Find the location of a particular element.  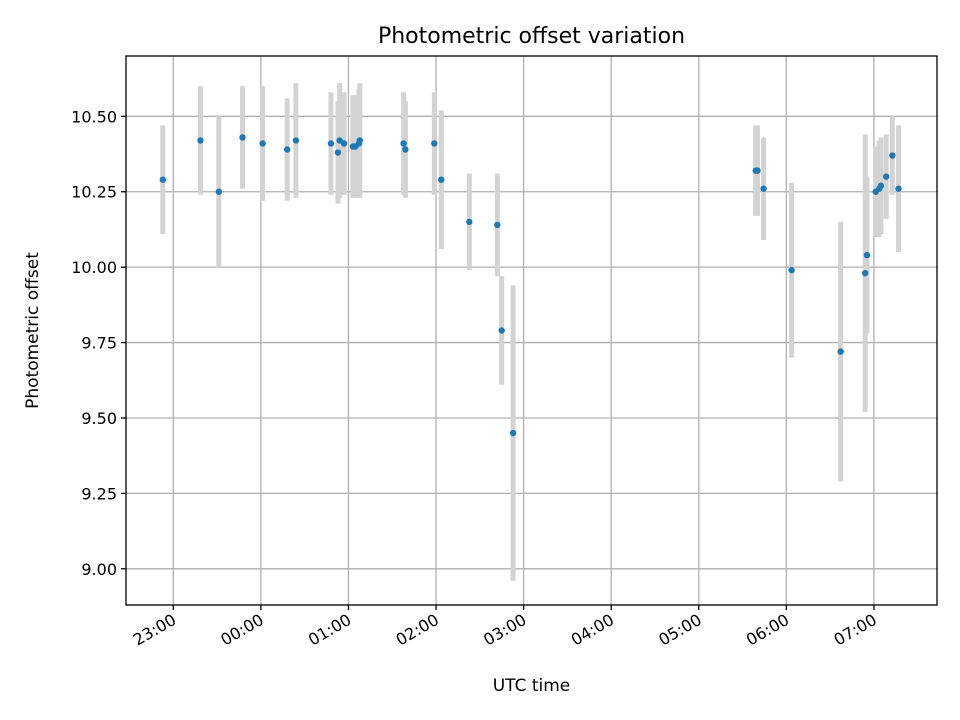

chart-title: Photometric offset variation is located at coordinates (531, 36).